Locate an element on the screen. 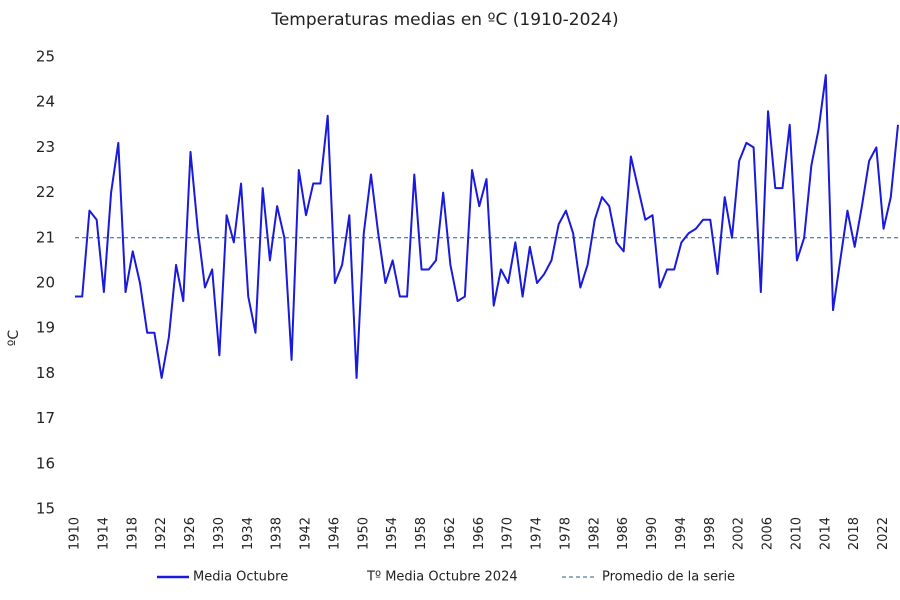  x-tick-label: 1914 is located at coordinates (103, 533).